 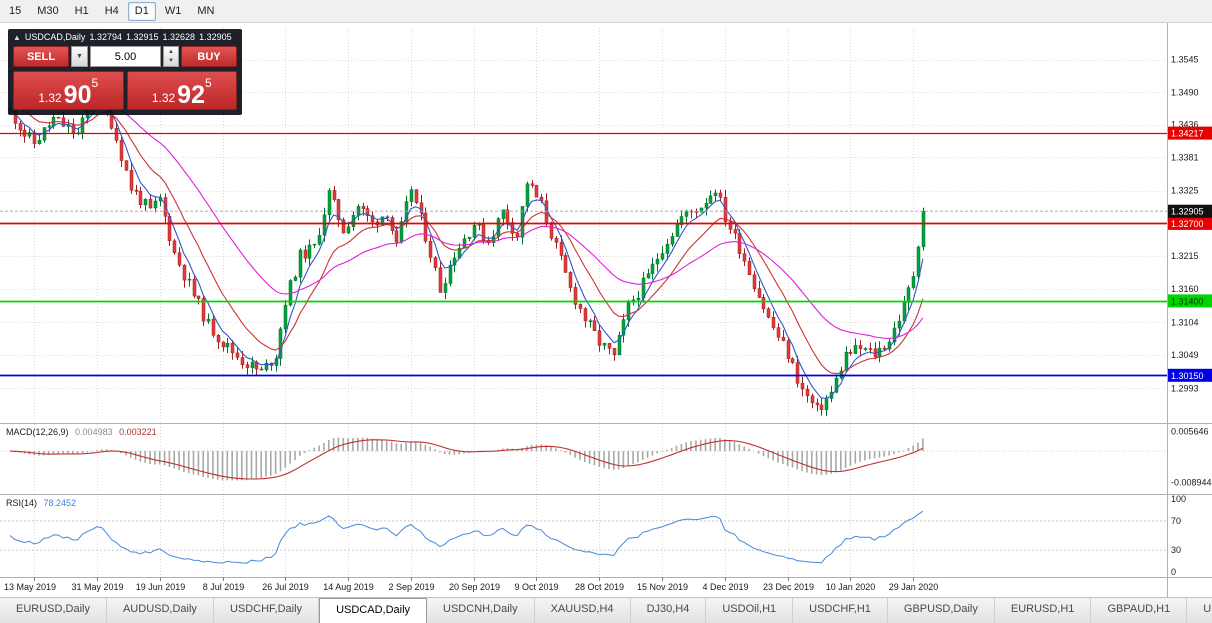 What do you see at coordinates (1185, 388) in the screenshot?
I see `svg-text: 1.2993` at bounding box center [1185, 388].